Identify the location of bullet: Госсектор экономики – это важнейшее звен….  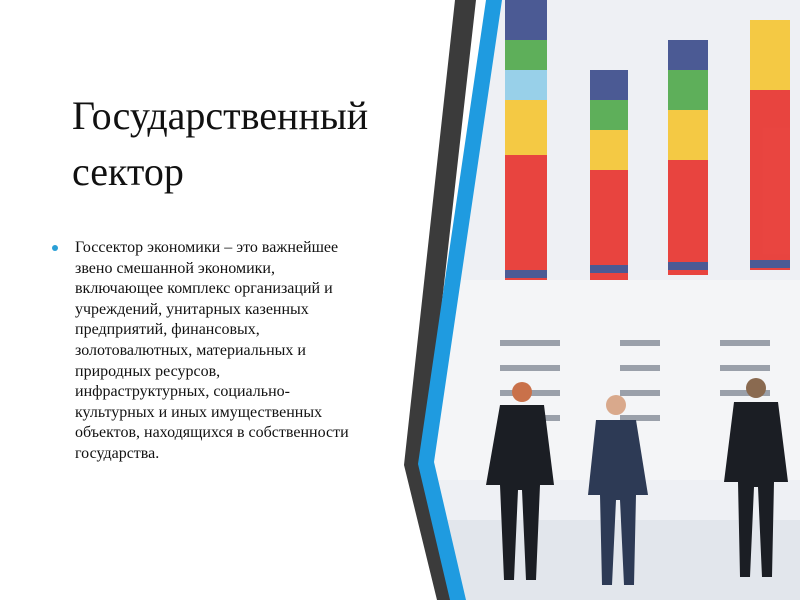
(202, 351).